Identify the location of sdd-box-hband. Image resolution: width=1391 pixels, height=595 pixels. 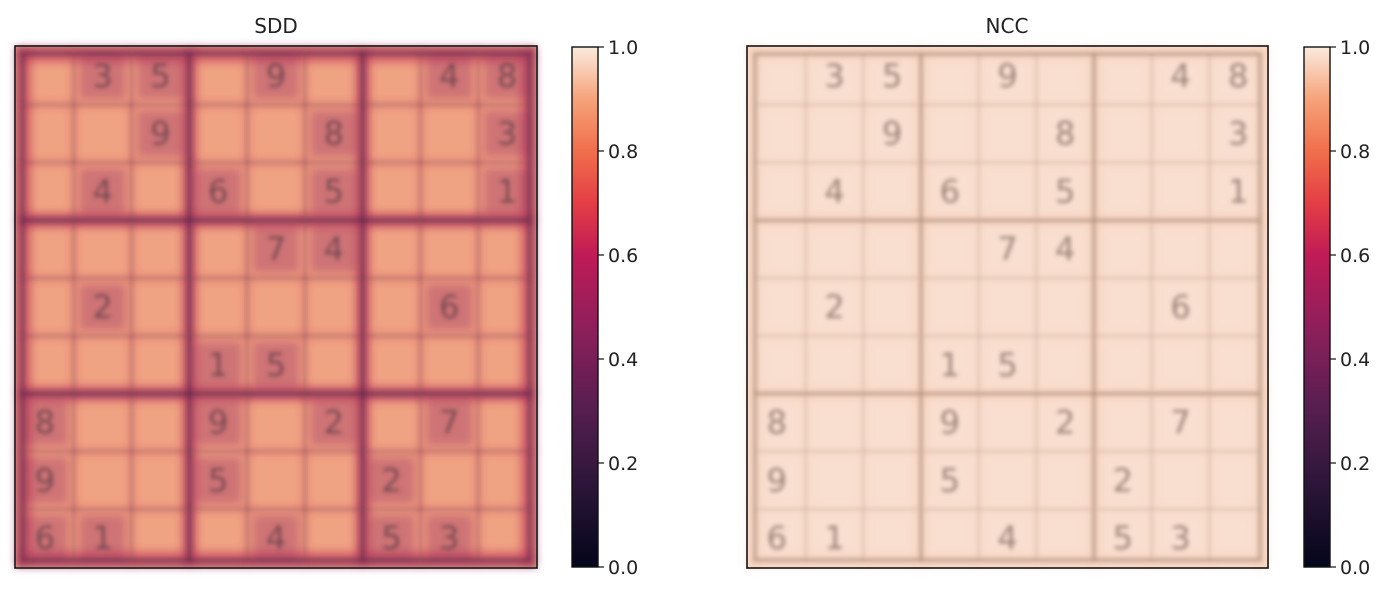
(276, 50).